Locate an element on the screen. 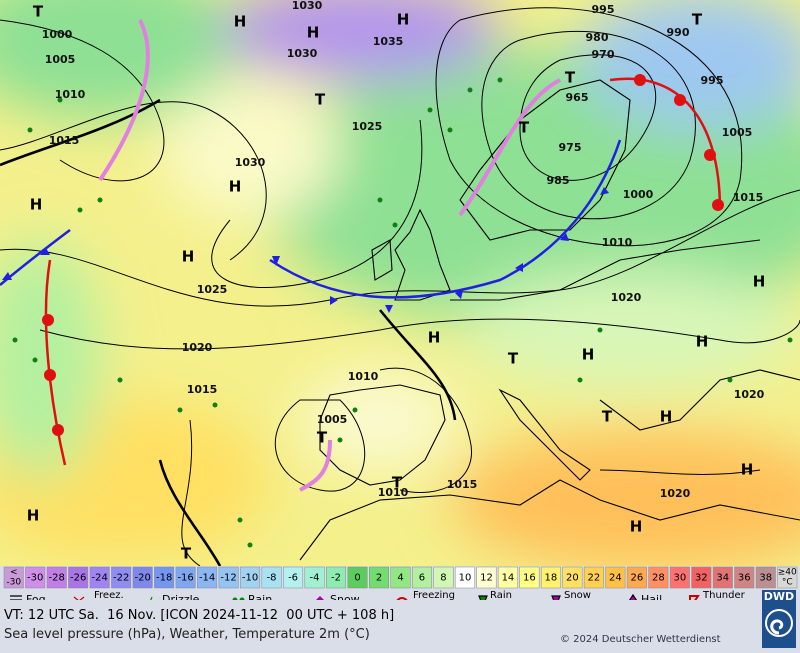 The width and height of the screenshot is (800, 653). scale-label: 38 is located at coordinates (765, 578).